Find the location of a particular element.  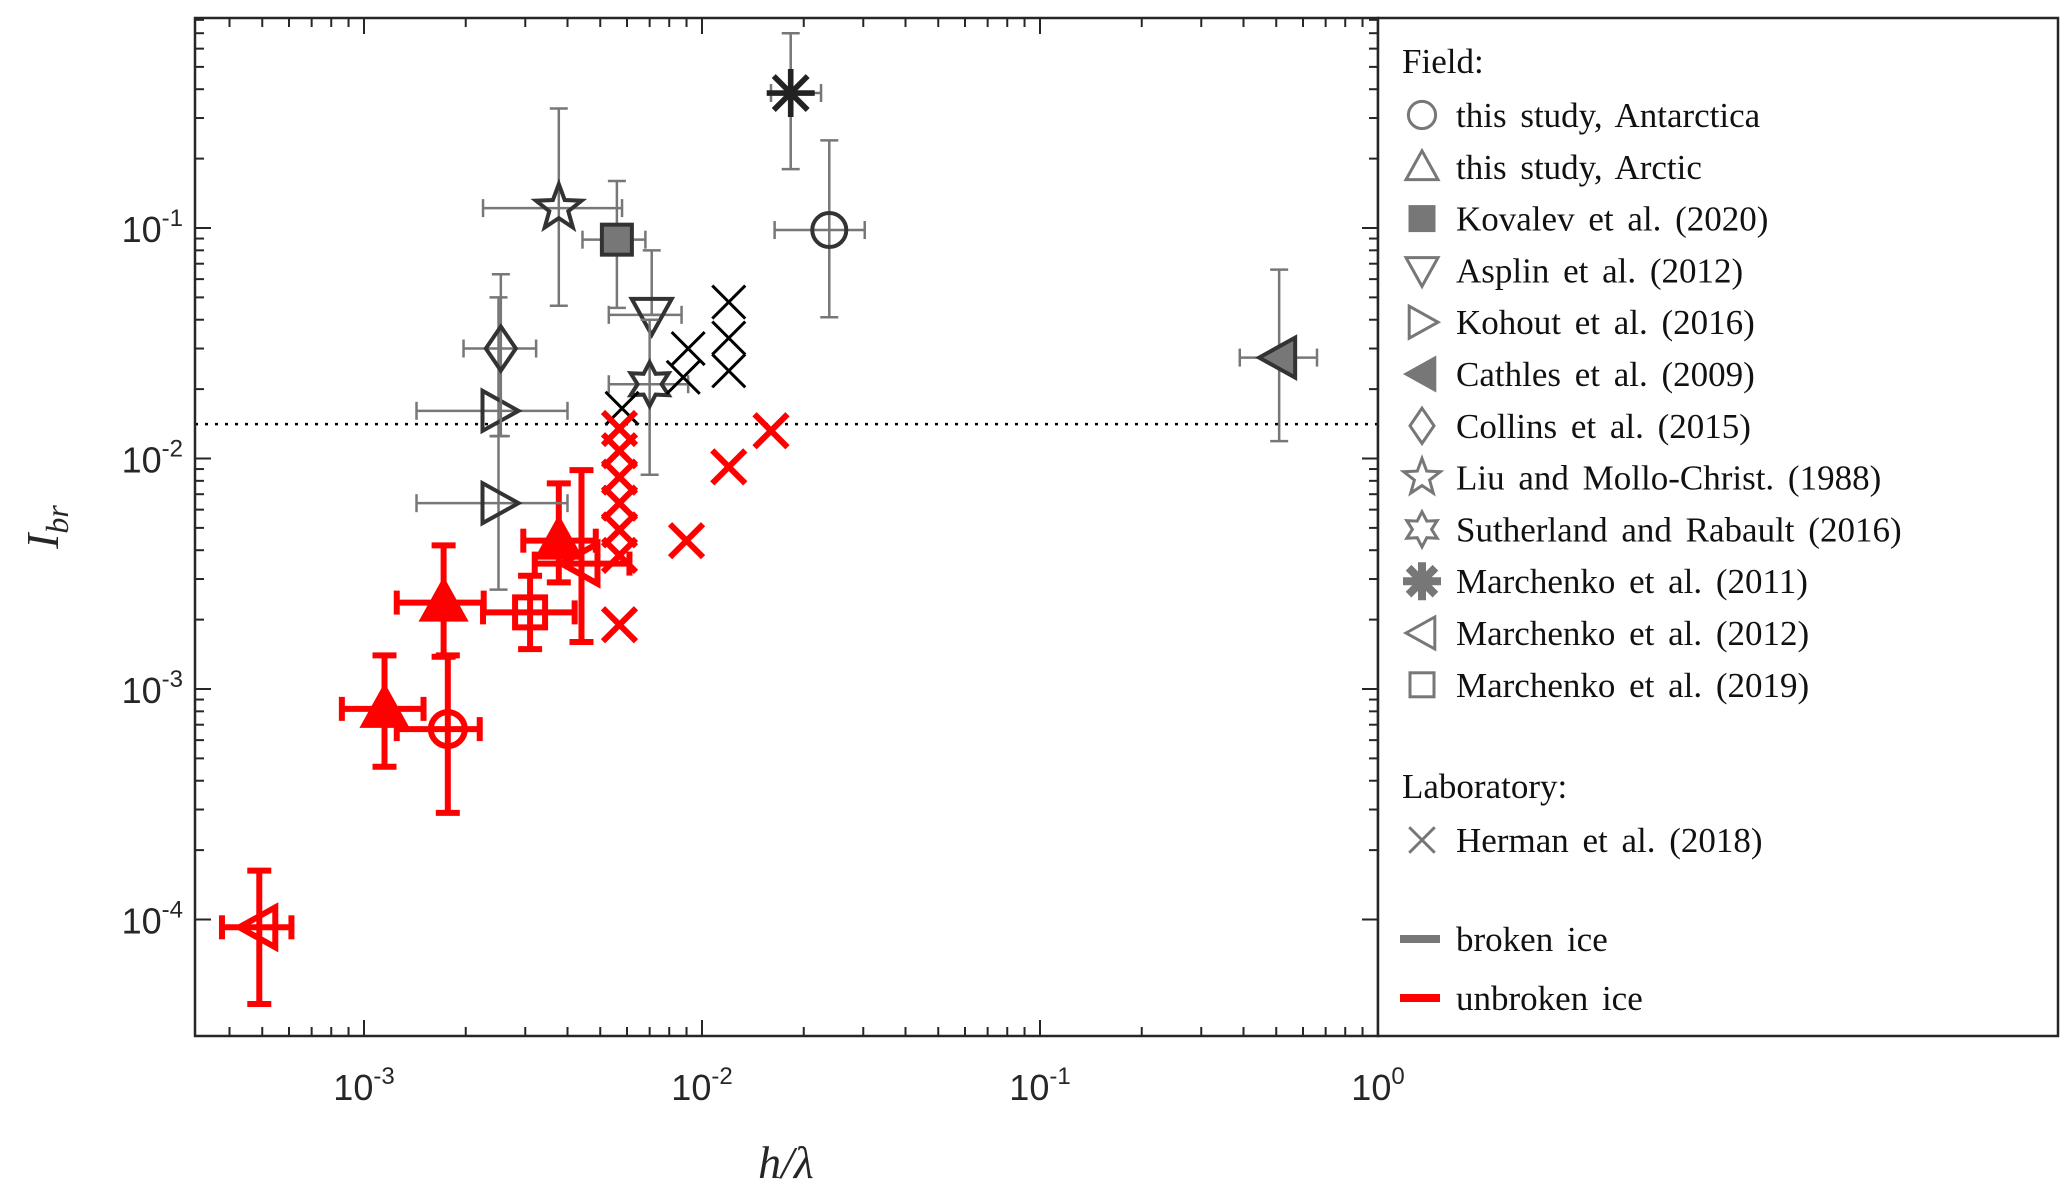

x-tick-label: 10⁻¹ is located at coordinates (1039, 1085).